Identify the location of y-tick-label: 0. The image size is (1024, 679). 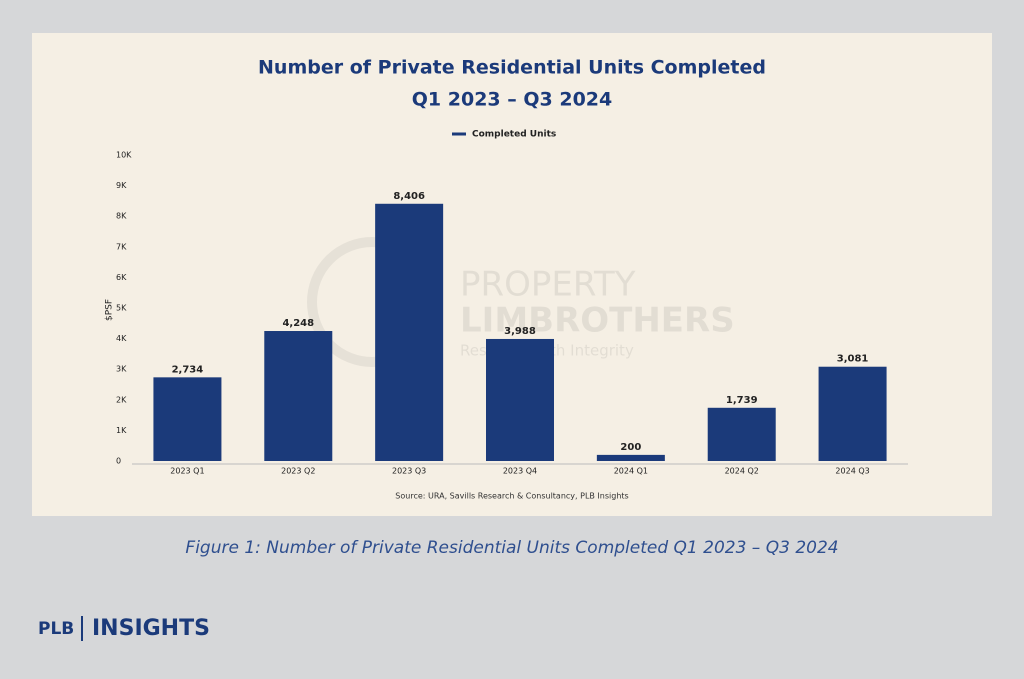
(118, 461).